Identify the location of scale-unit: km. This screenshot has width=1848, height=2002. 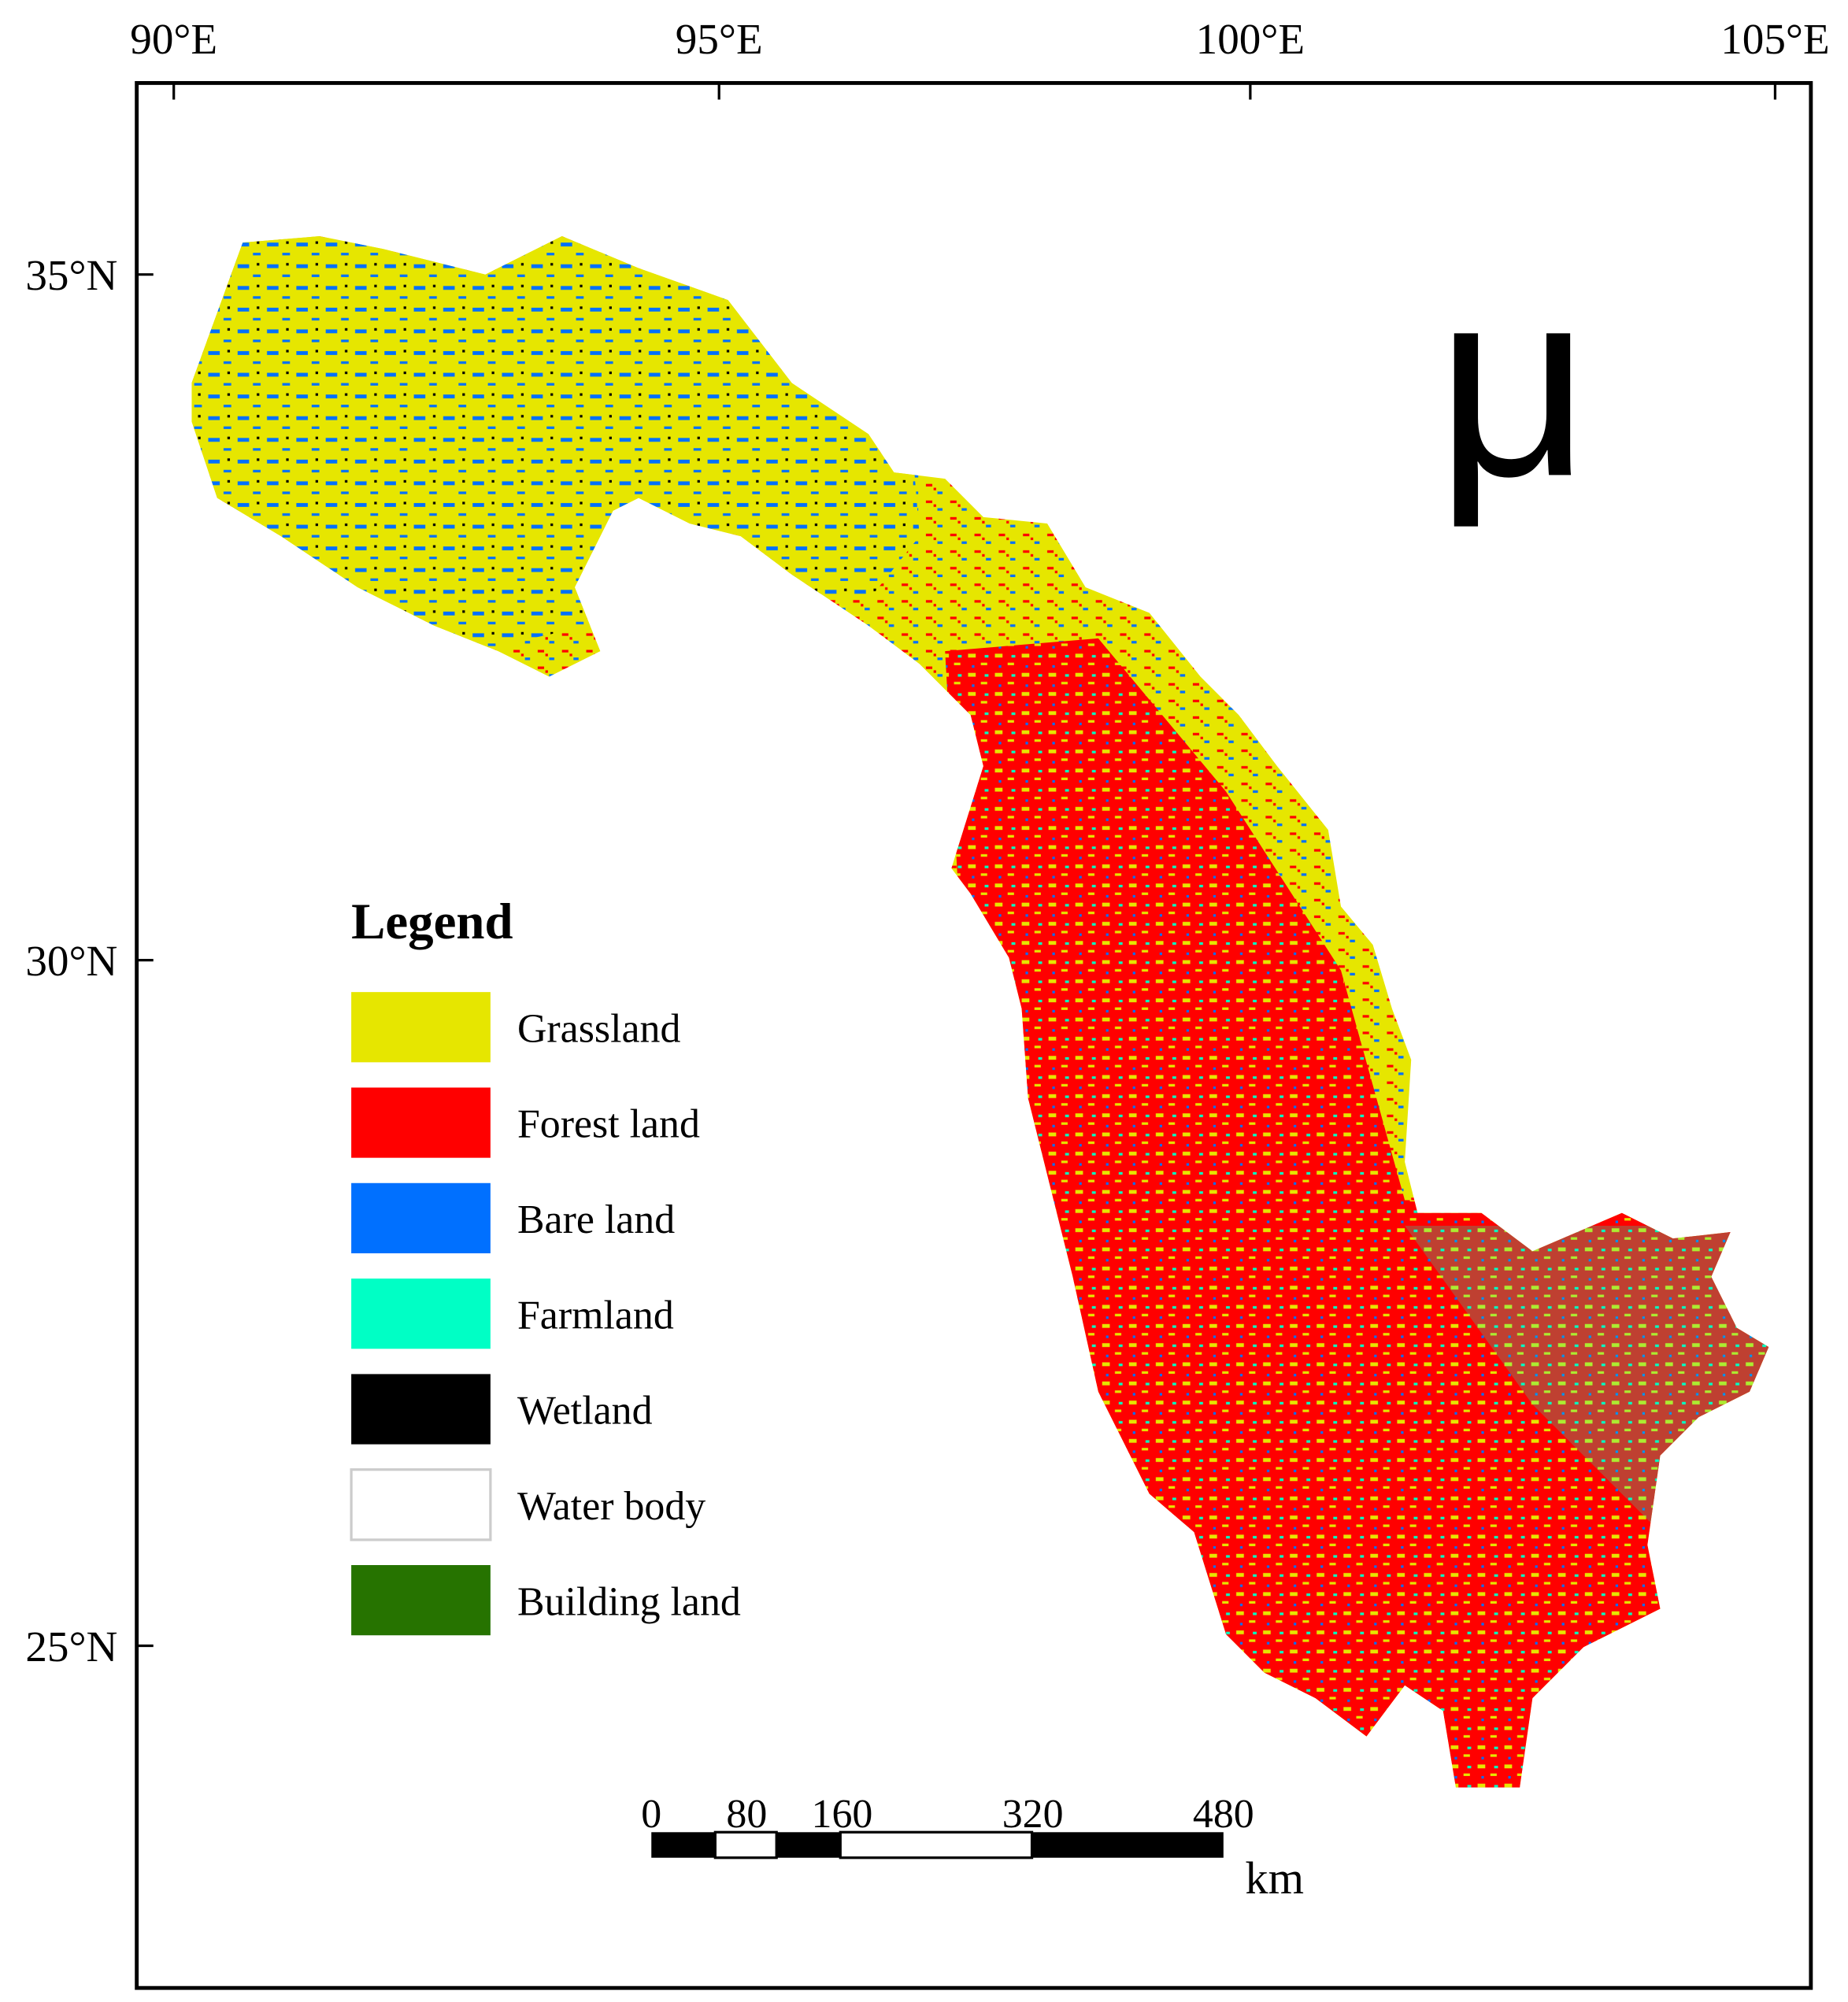
(1274, 1878).